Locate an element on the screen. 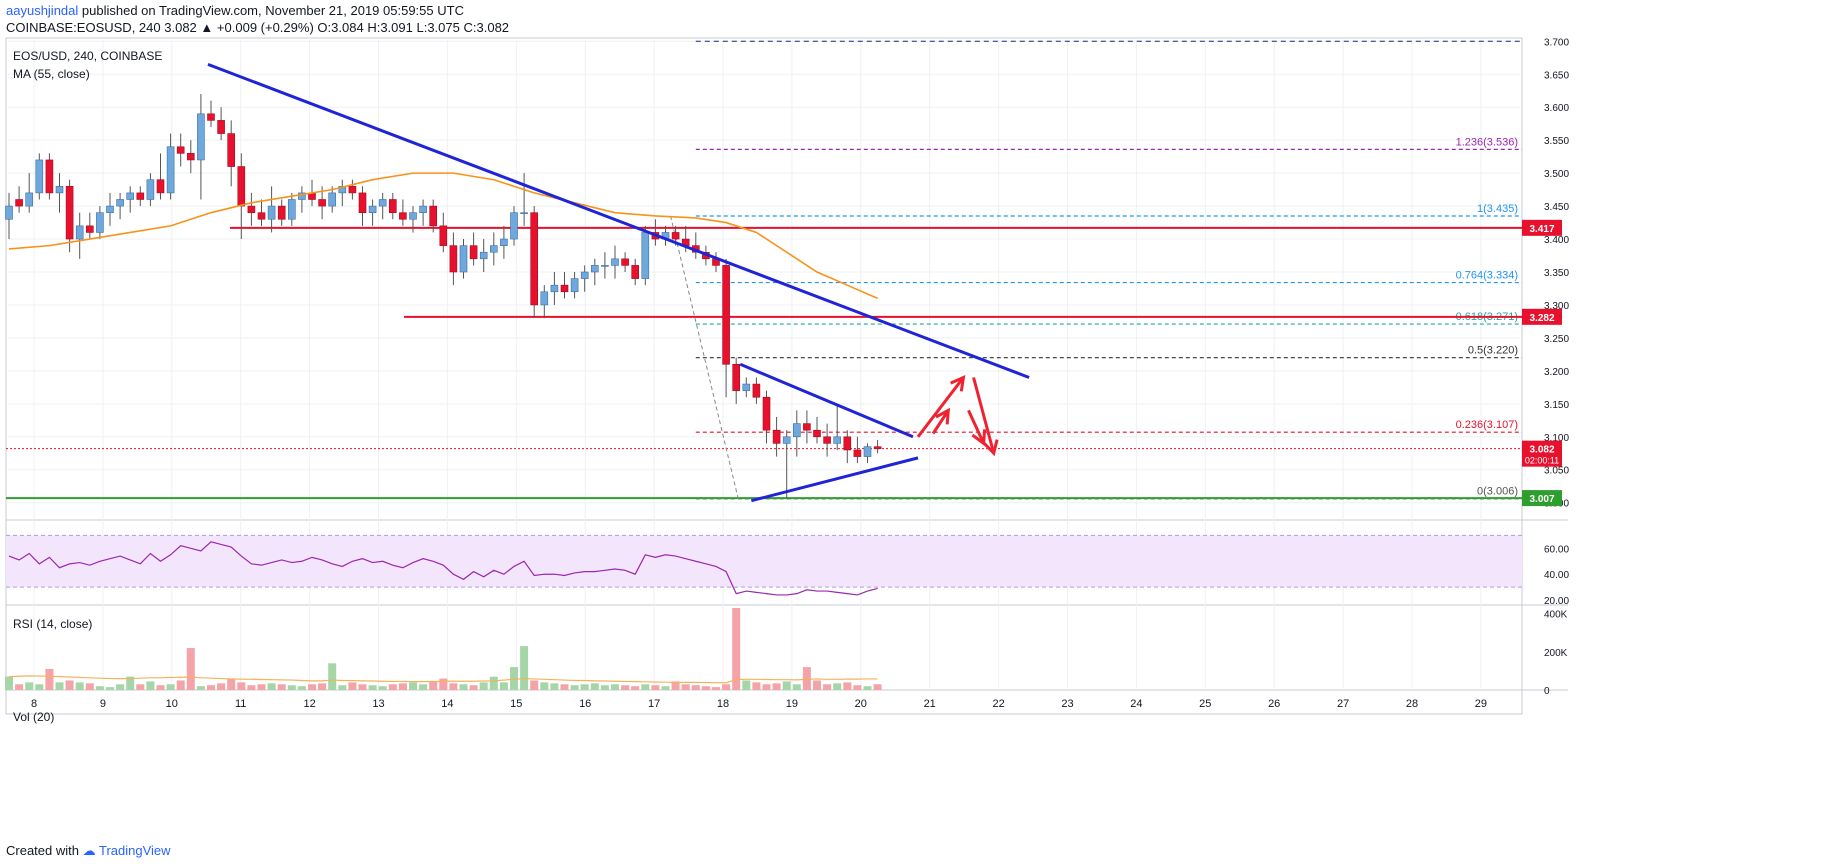 The height and width of the screenshot is (868, 1828). x-tick-label: 8 is located at coordinates (34, 704).